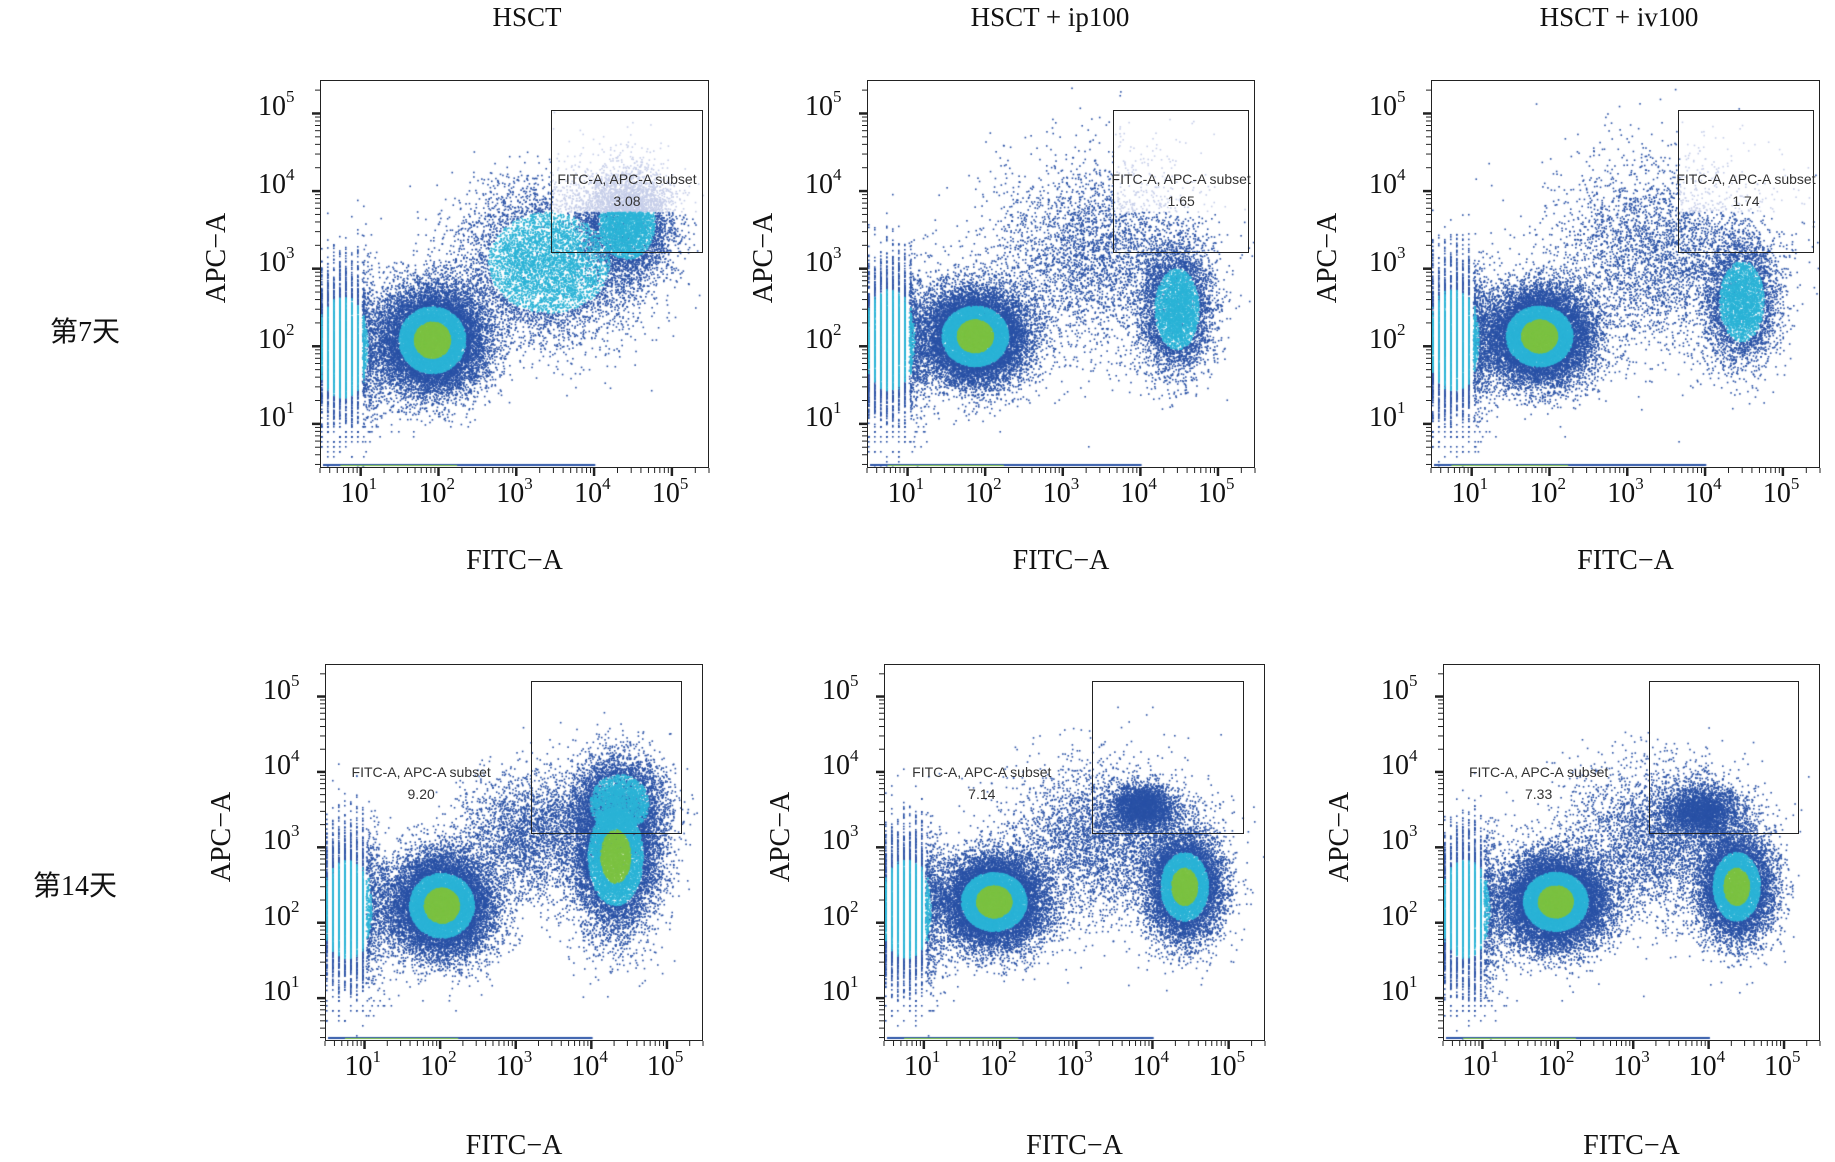  I want to click on gate-label: FITC-A, APC-A subset 3.08, so click(626, 190).